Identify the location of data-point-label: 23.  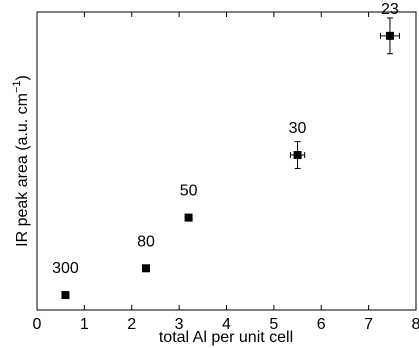
(390, 9).